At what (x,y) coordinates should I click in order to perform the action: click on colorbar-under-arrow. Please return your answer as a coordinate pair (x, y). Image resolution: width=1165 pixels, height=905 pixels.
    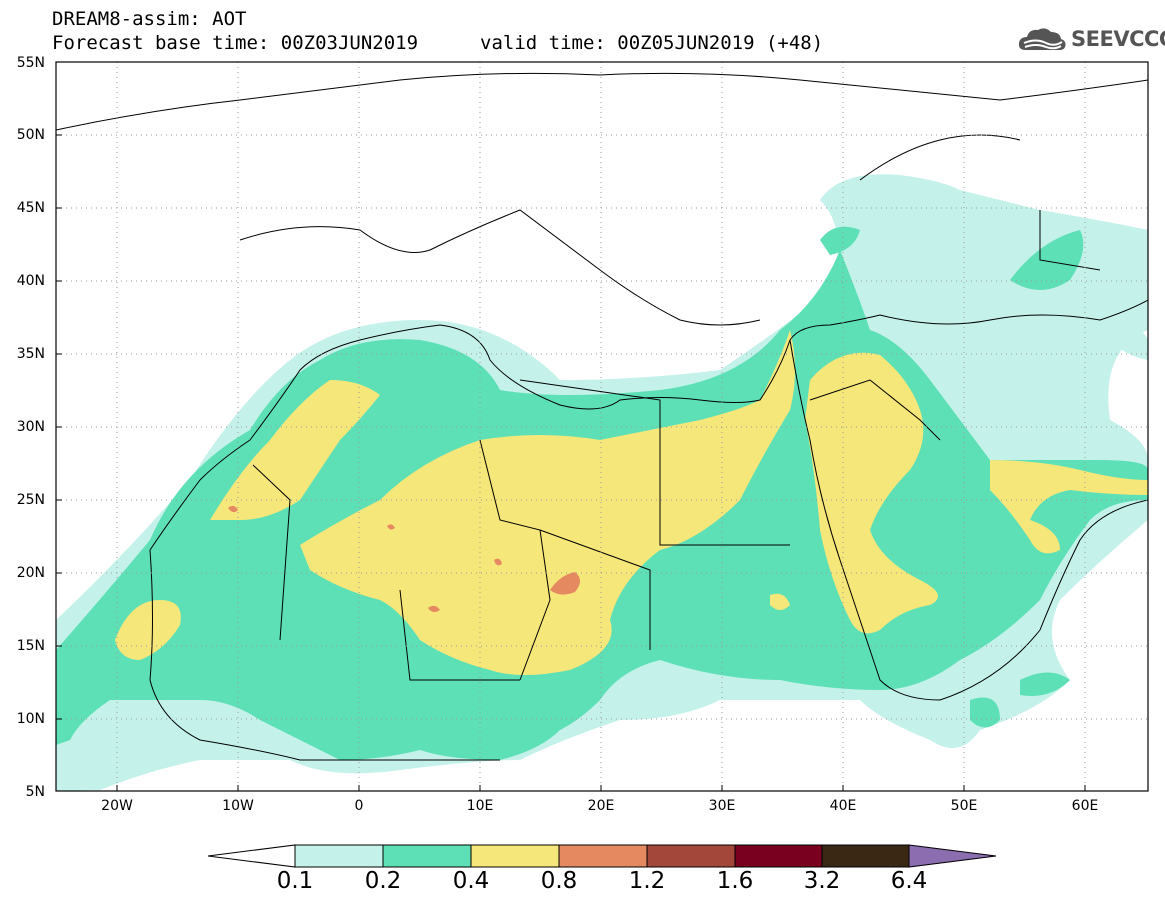
    Looking at the image, I should click on (251, 856).